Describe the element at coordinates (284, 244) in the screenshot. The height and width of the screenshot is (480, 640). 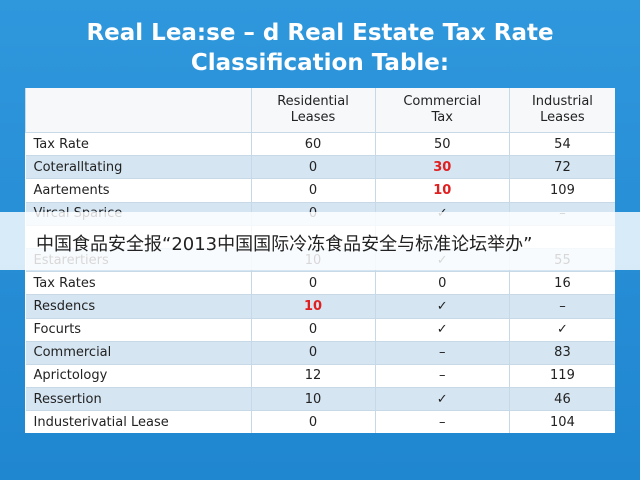
I see `banner-text: 中国食品安全报“2013中国国际冷冻食品安全与标准论坛举办”` at that location.